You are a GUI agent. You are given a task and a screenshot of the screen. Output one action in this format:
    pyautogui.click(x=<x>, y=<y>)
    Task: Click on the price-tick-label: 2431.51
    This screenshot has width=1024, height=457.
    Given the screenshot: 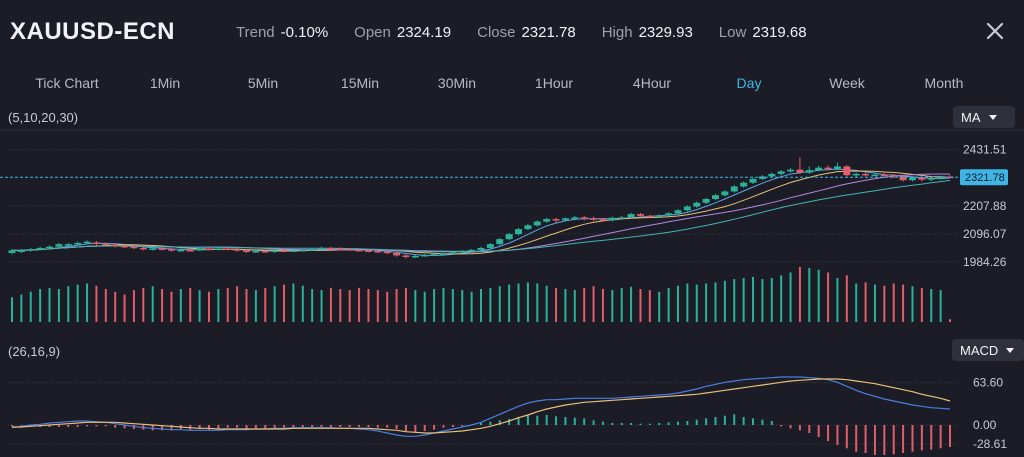 What is the action you would take?
    pyautogui.click(x=985, y=150)
    